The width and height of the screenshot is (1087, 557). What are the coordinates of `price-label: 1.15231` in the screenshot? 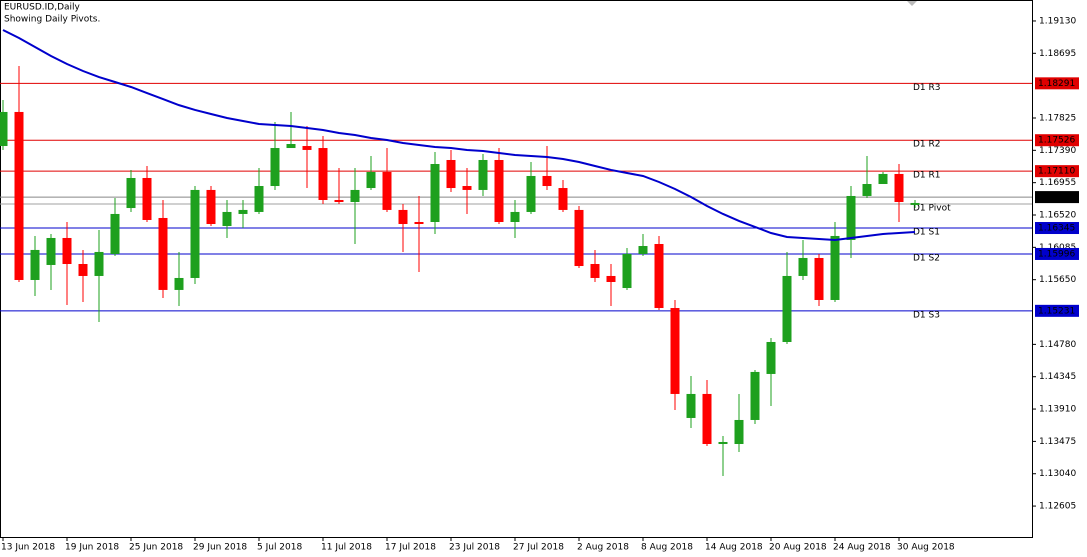 It's located at (1056, 311).